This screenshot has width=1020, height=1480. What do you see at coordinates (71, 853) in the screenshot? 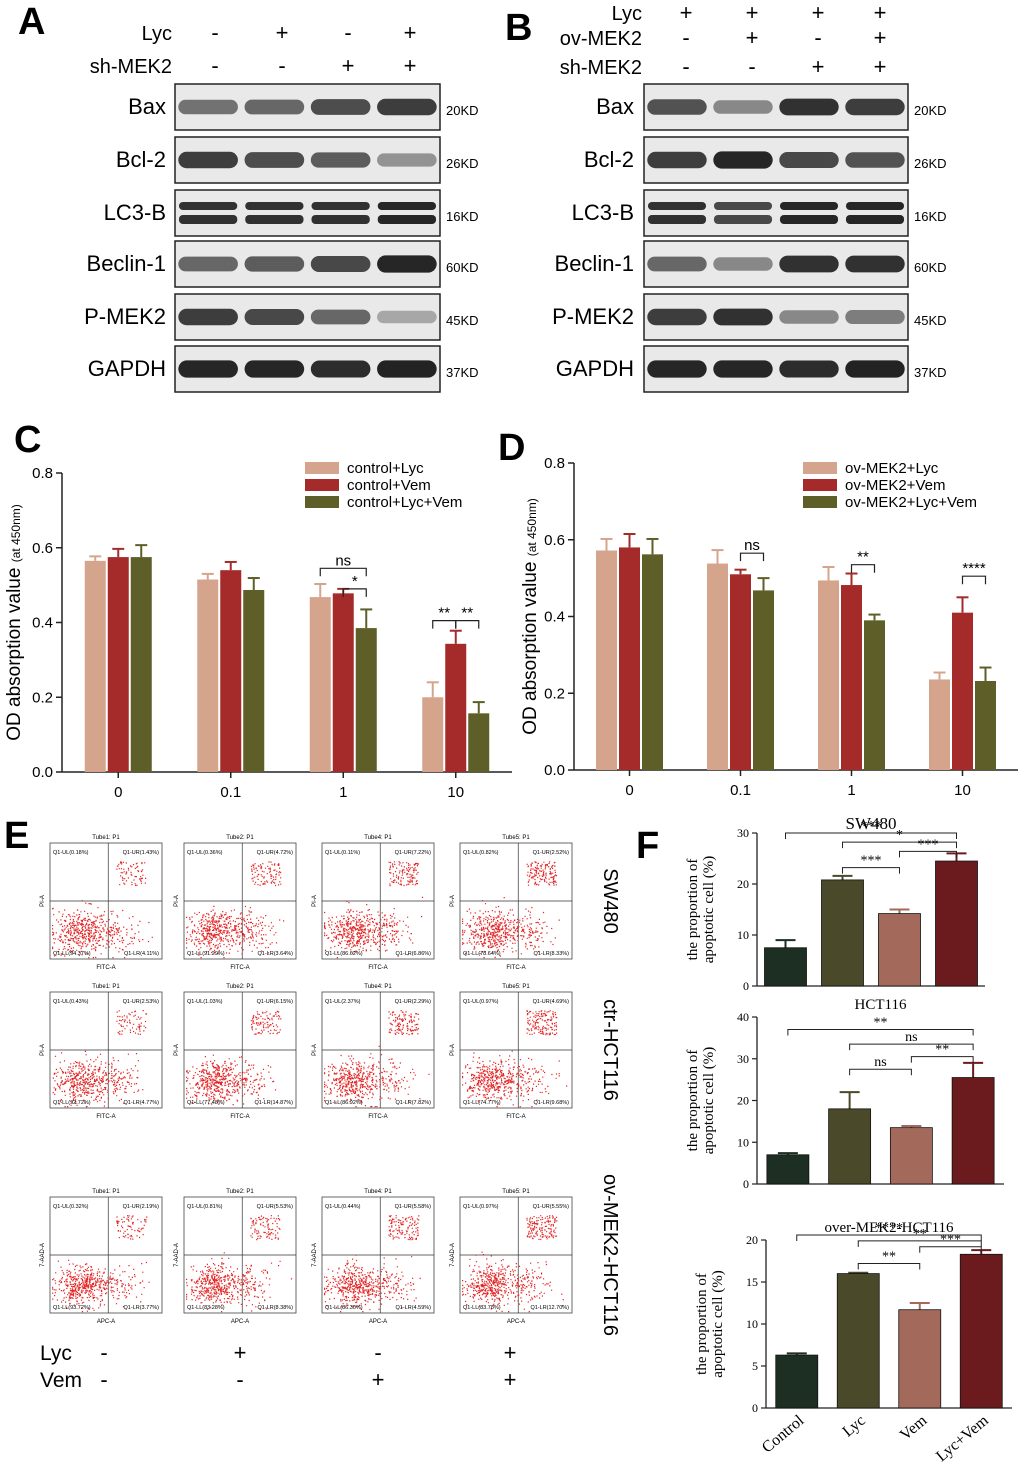
I see `quadrant-ul: Q1-UL(0.18%)` at bounding box center [71, 853].